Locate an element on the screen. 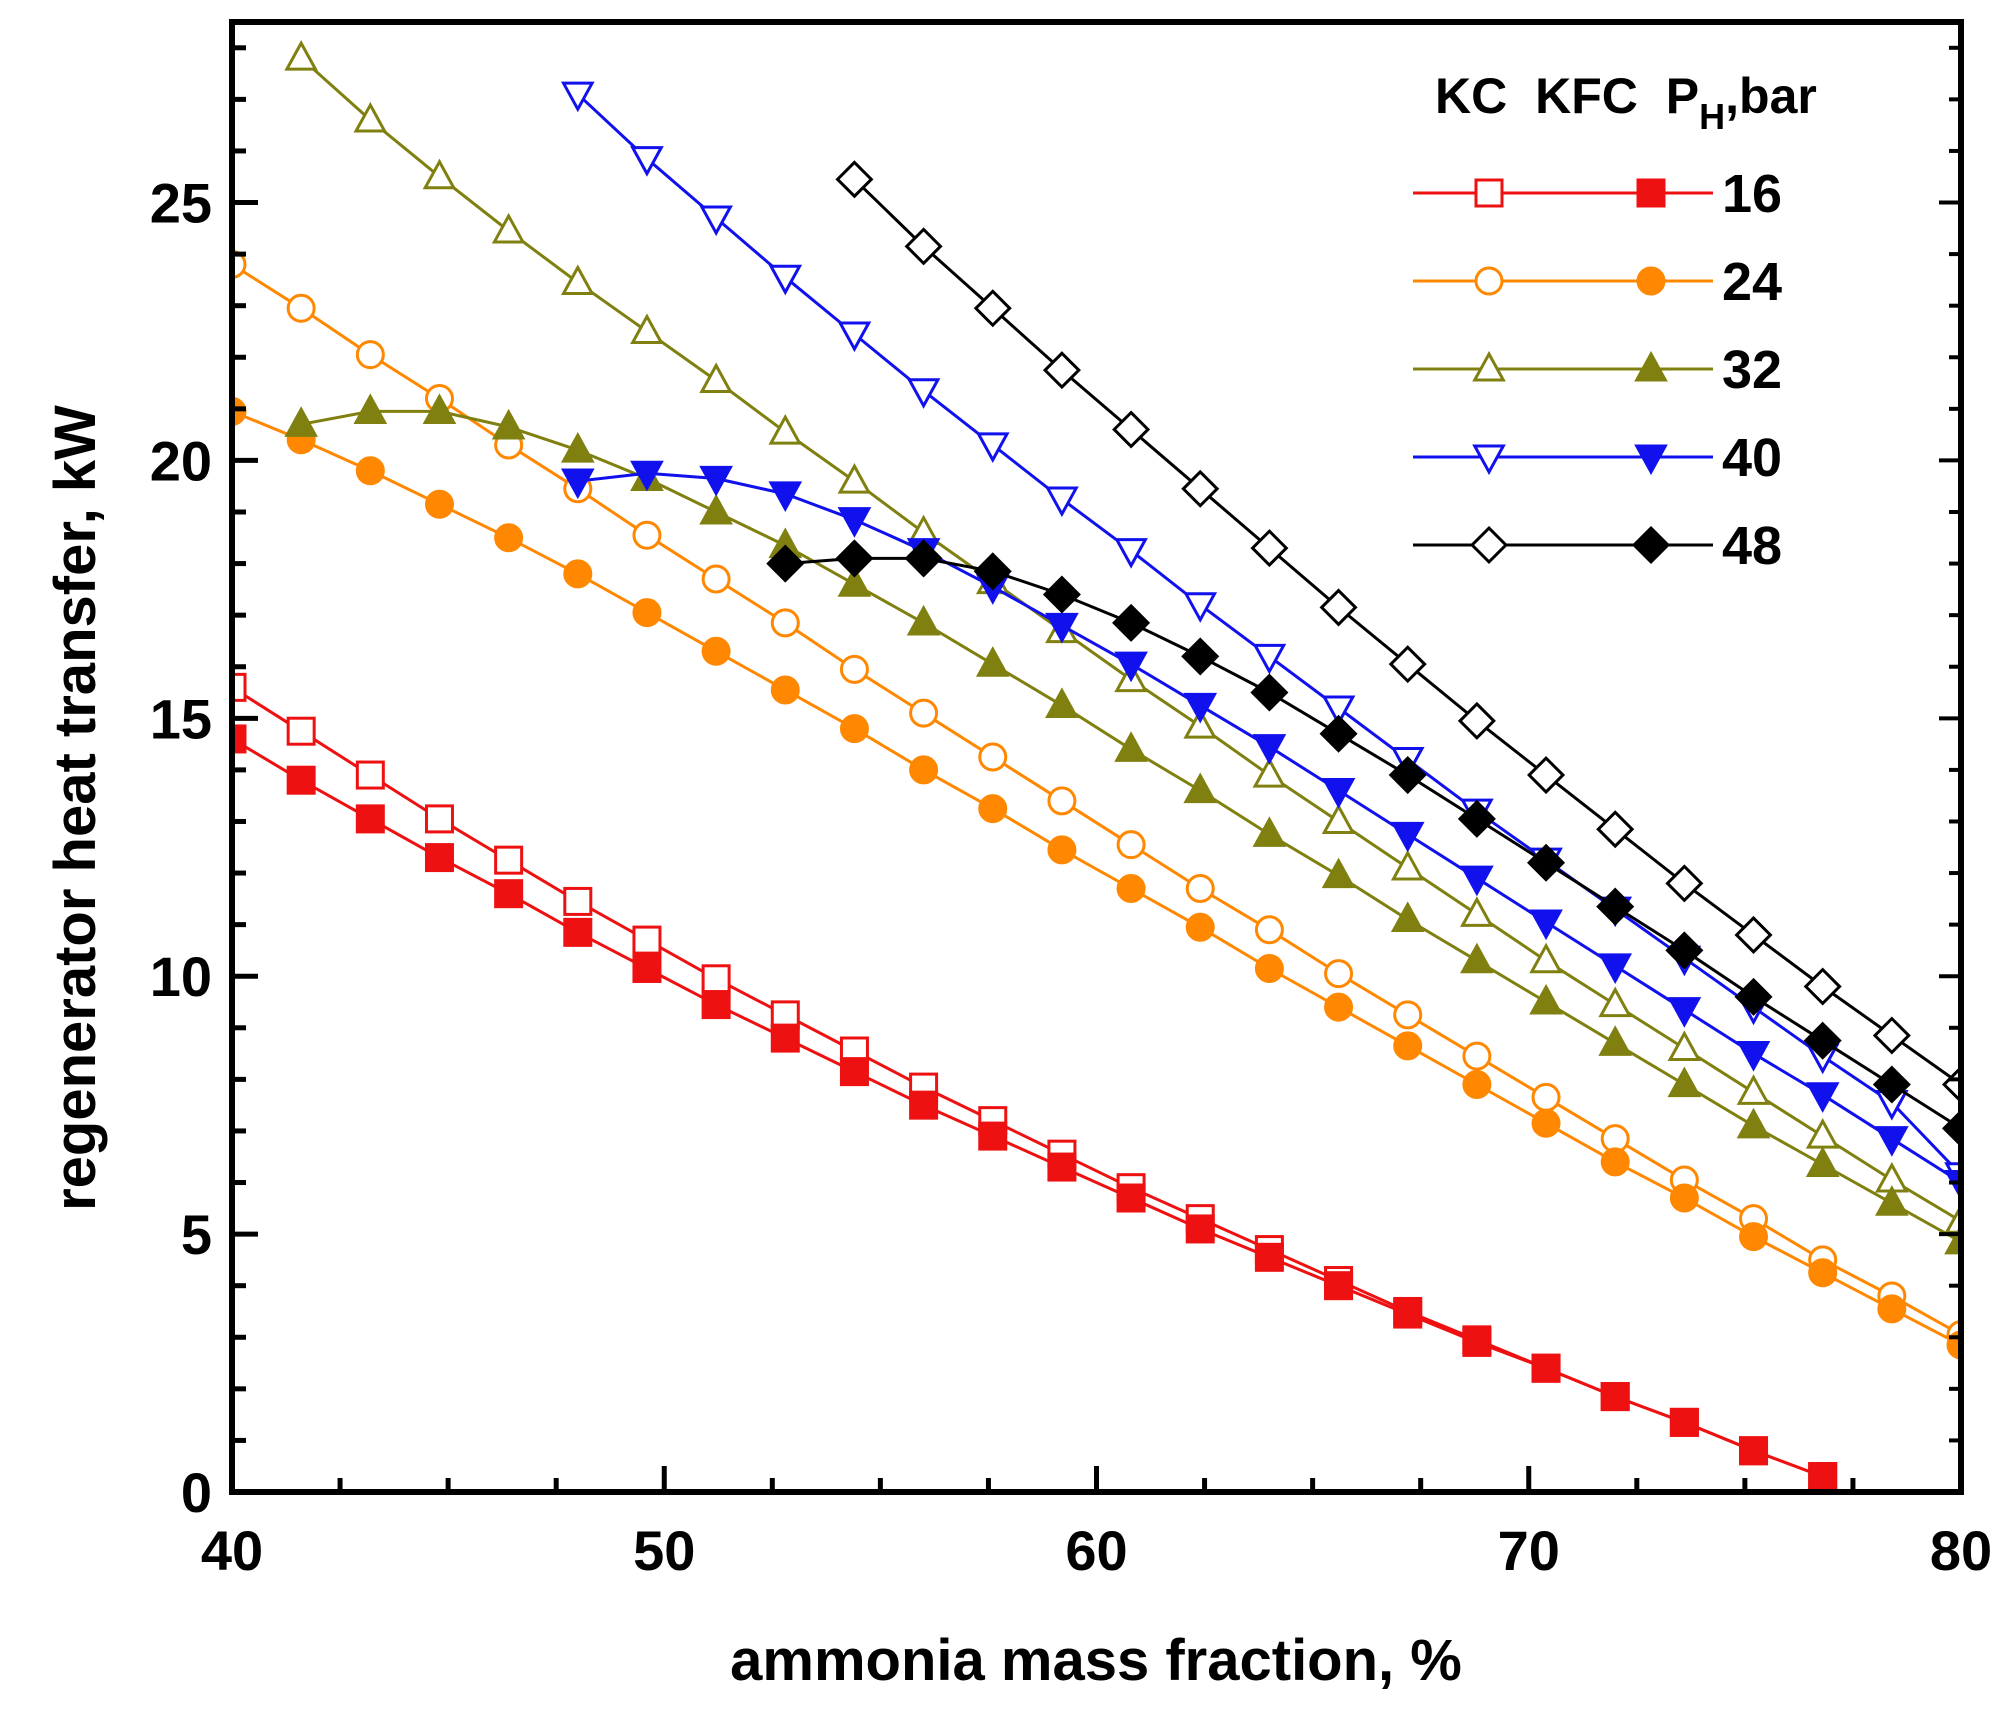  x-tick-label: 80 is located at coordinates (1961, 1550).